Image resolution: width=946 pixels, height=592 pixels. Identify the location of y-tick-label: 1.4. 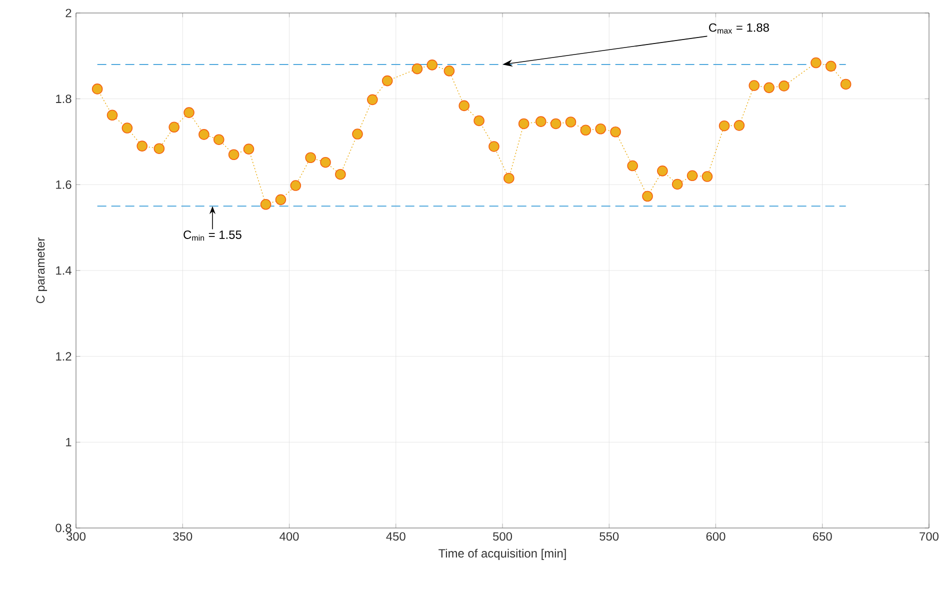
(64, 270).